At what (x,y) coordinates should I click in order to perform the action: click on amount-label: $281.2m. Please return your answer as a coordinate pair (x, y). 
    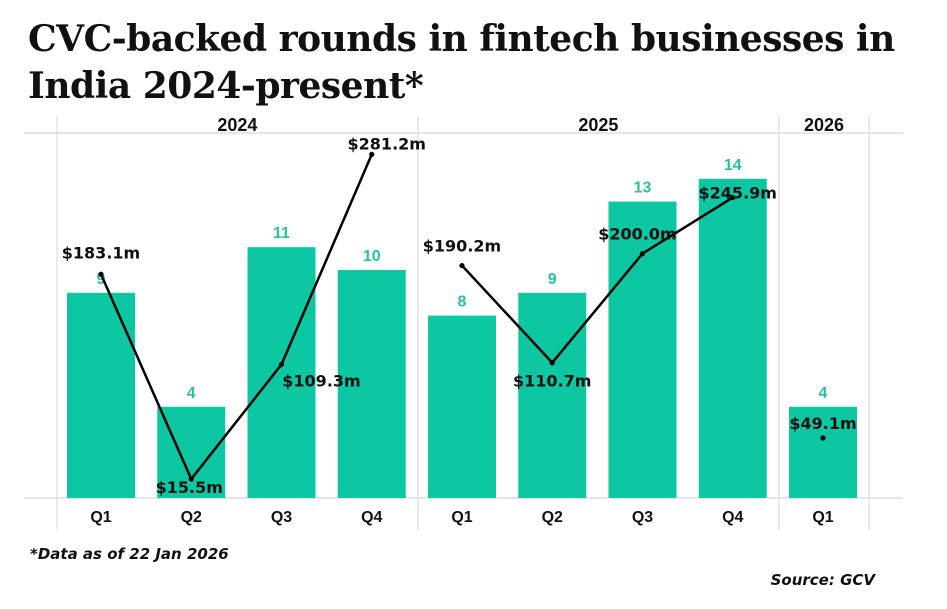
    Looking at the image, I should click on (387, 143).